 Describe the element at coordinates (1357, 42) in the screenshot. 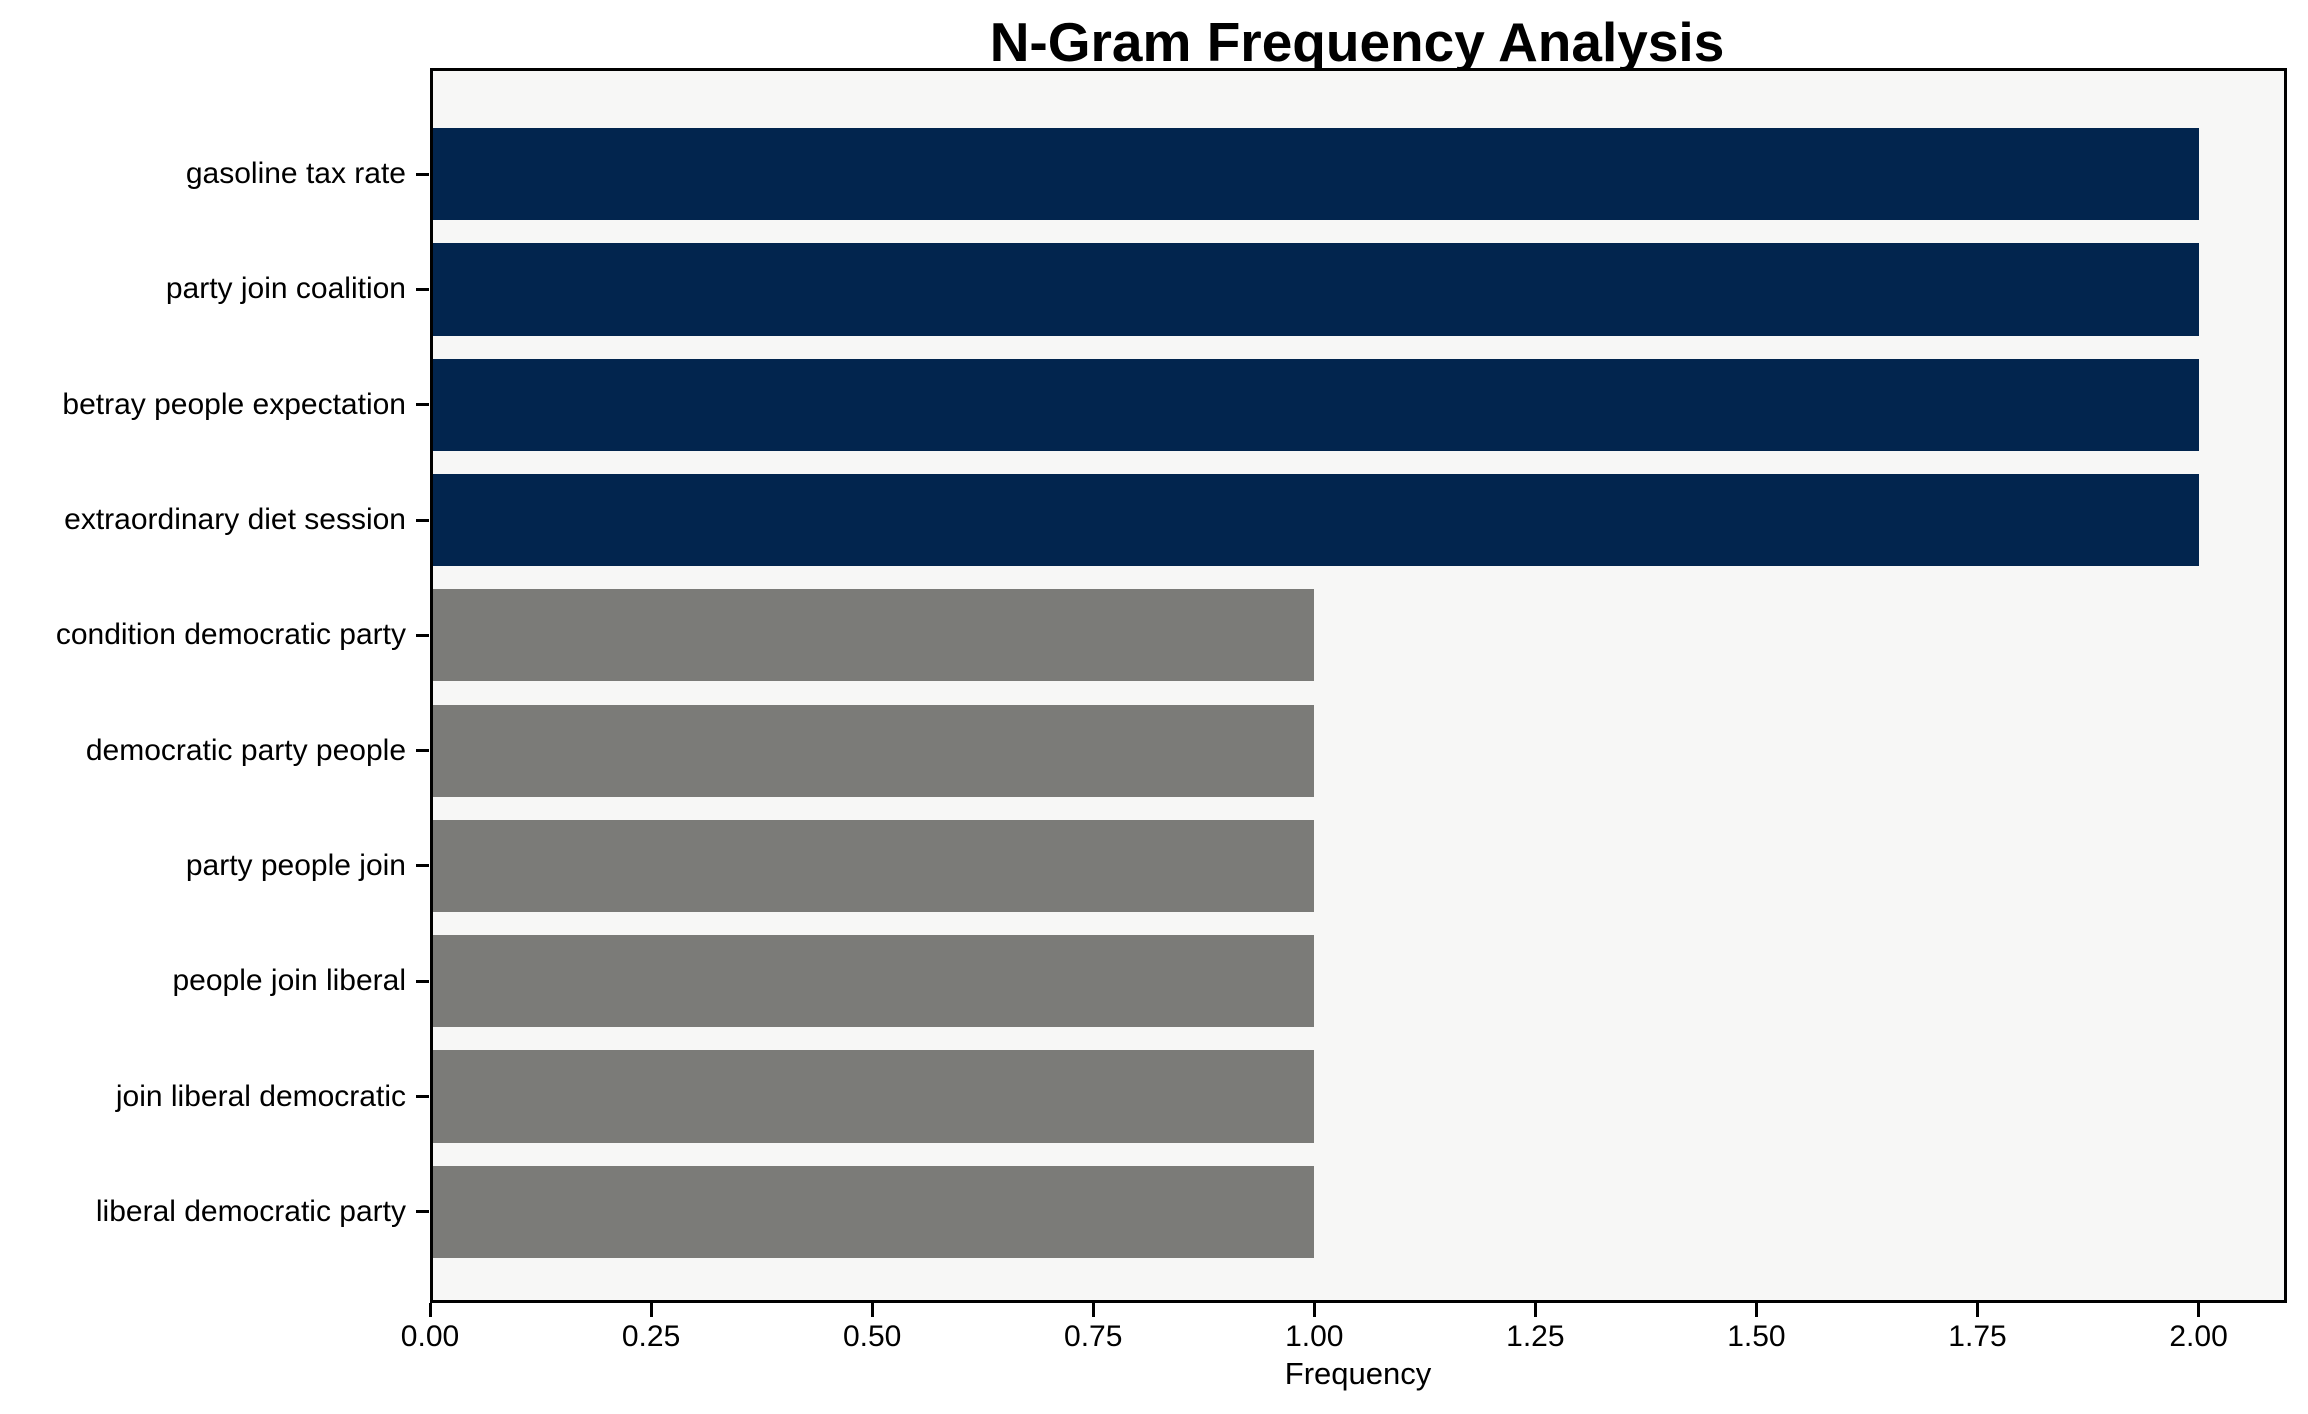

I see `chart-title: N-Gram Frequency Analysis` at that location.